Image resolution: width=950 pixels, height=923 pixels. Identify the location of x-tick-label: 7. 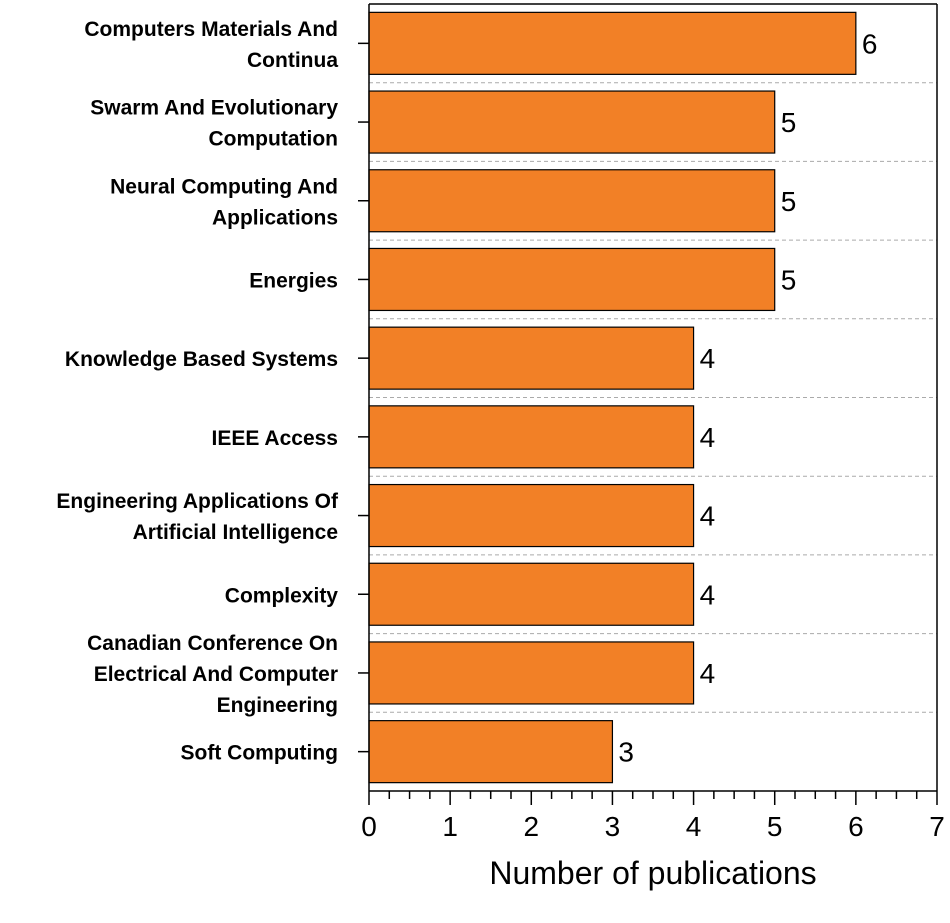
(937, 826).